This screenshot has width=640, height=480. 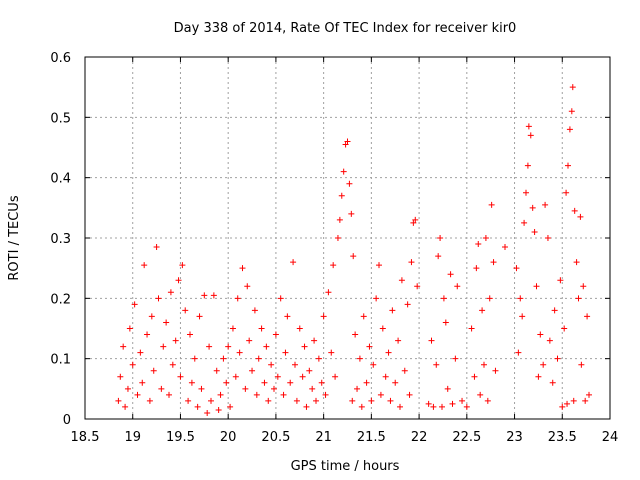 What do you see at coordinates (345, 466) in the screenshot?
I see `x-axis-label: GPS time / hours` at bounding box center [345, 466].